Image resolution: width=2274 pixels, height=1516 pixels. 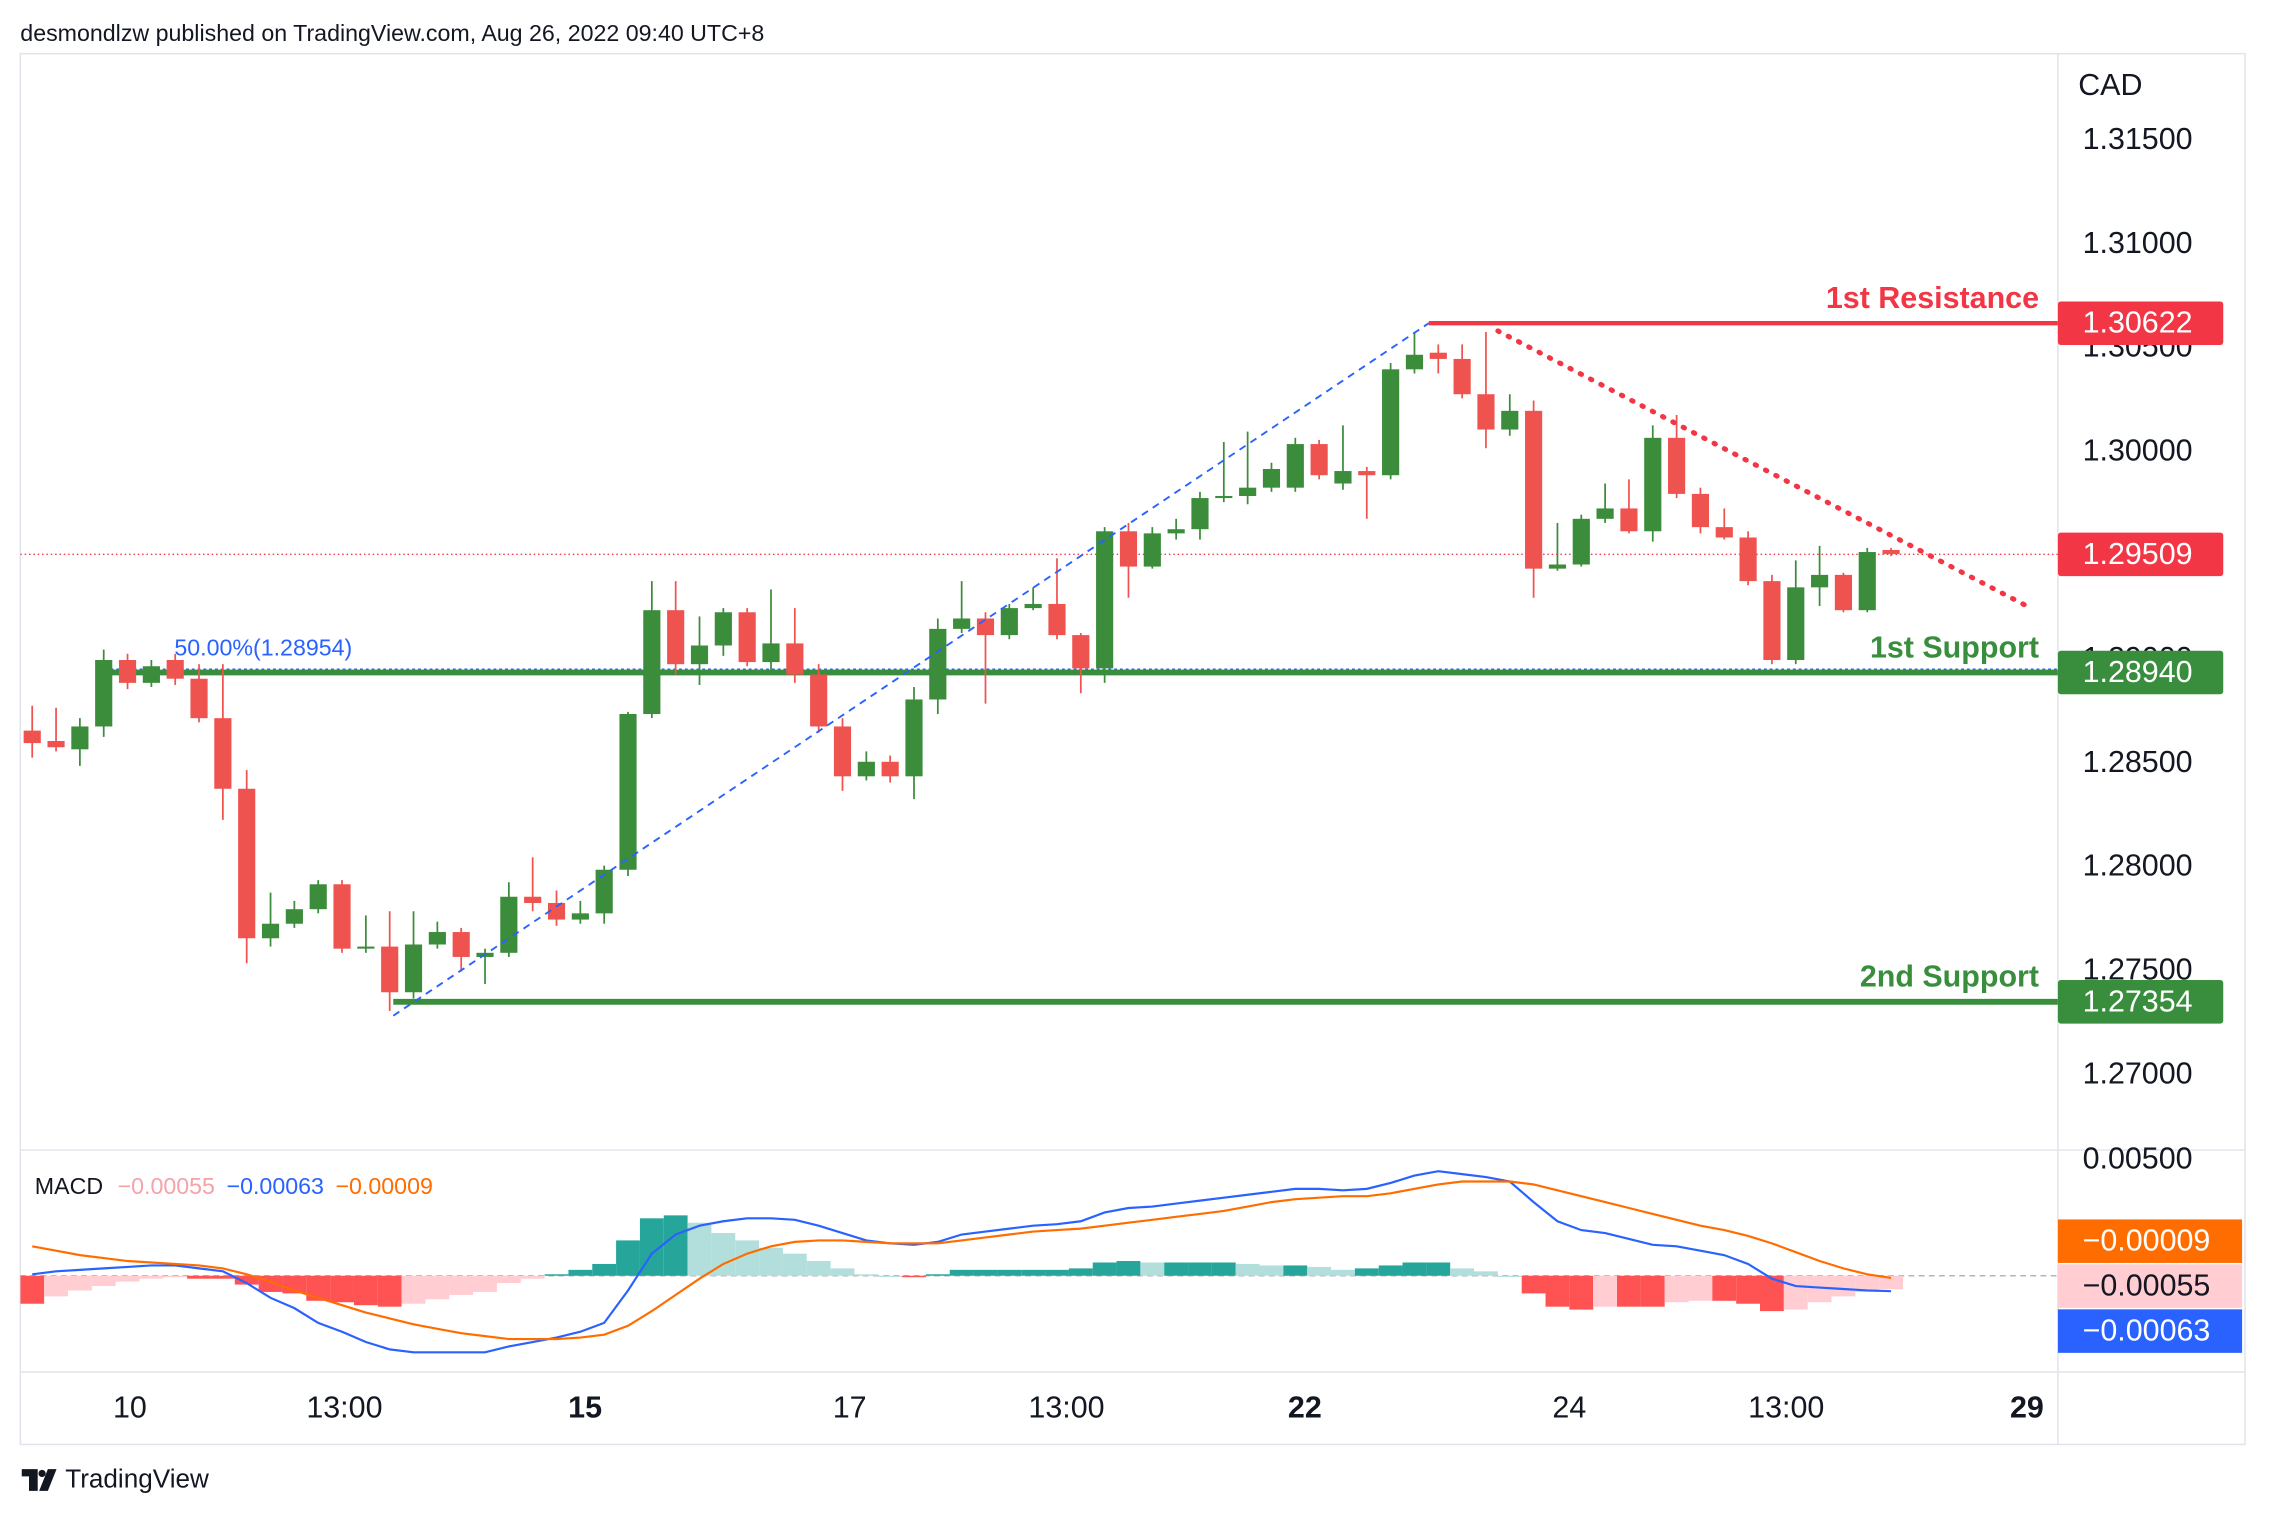 What do you see at coordinates (42, 1473) in the screenshot?
I see `logo-dot` at bounding box center [42, 1473].